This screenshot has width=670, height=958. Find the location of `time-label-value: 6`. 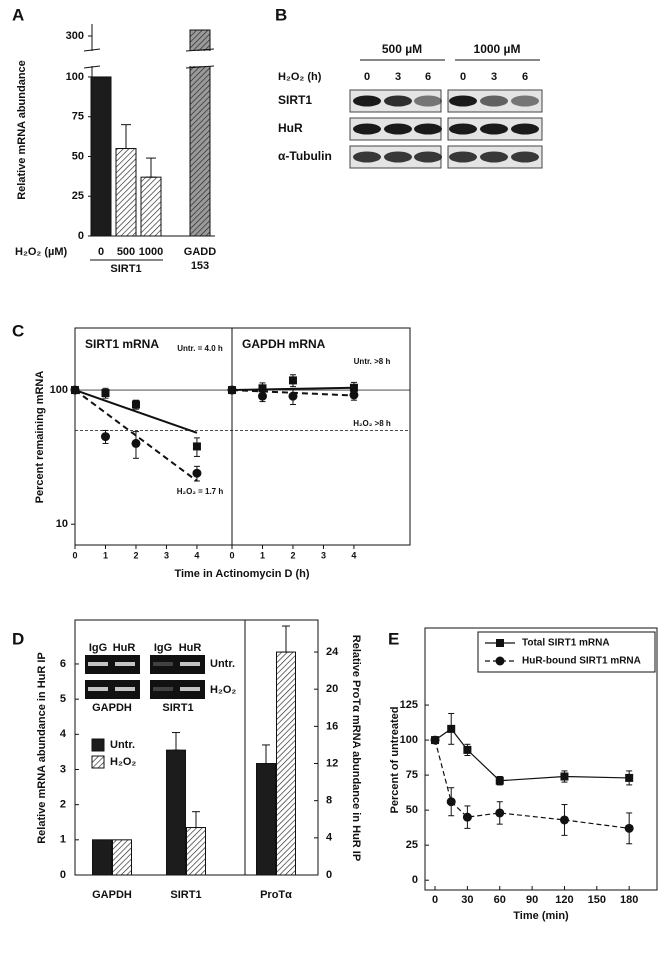

time-label-value: 6 is located at coordinates (525, 77).